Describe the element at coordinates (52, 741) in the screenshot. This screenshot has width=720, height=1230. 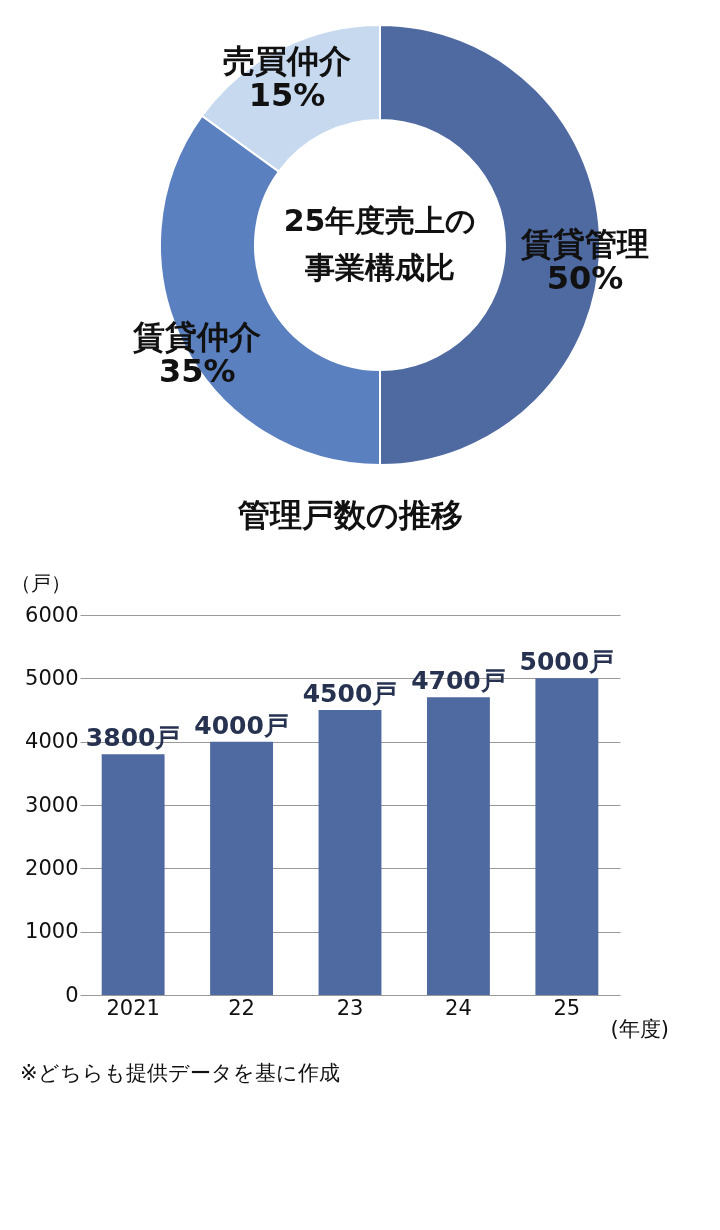
I see `y-tick-label: 4000` at that location.